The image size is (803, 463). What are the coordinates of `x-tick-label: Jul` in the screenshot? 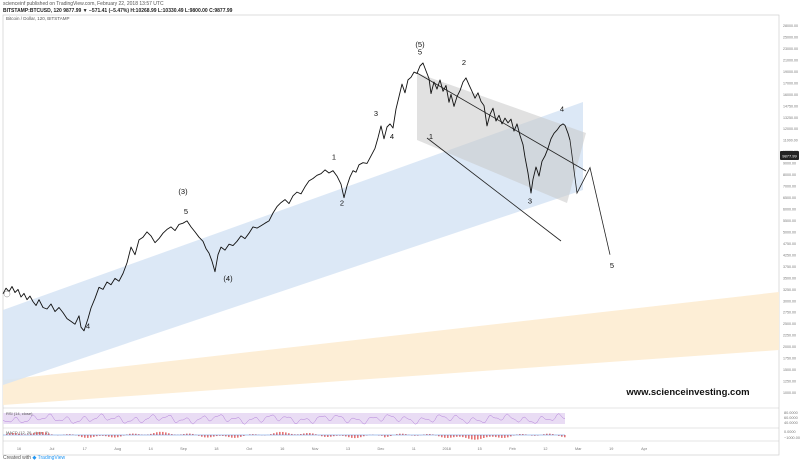 It's located at (51, 449).